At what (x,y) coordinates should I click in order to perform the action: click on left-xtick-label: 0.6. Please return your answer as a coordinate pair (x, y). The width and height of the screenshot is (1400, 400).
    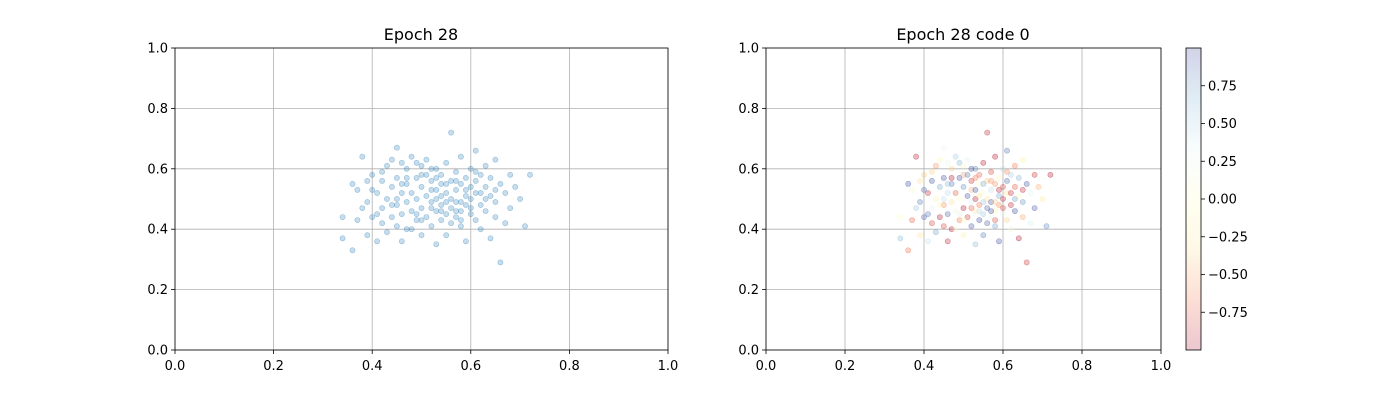
    Looking at the image, I should click on (470, 366).